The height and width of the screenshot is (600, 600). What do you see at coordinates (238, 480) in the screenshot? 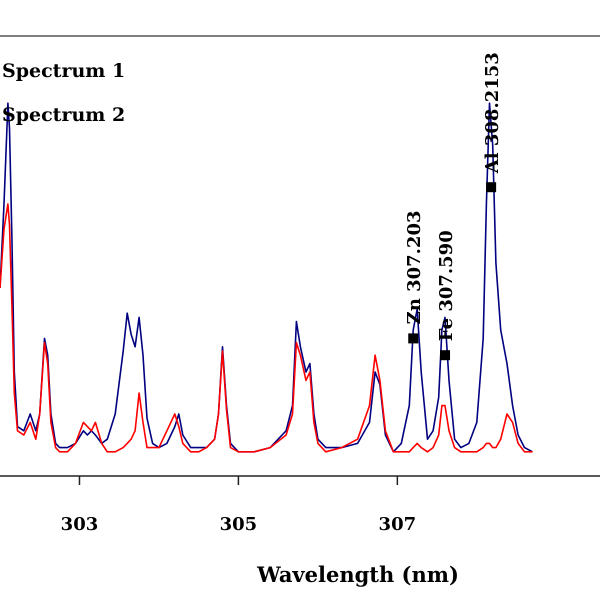
I see `x-axis-ticks` at bounding box center [238, 480].